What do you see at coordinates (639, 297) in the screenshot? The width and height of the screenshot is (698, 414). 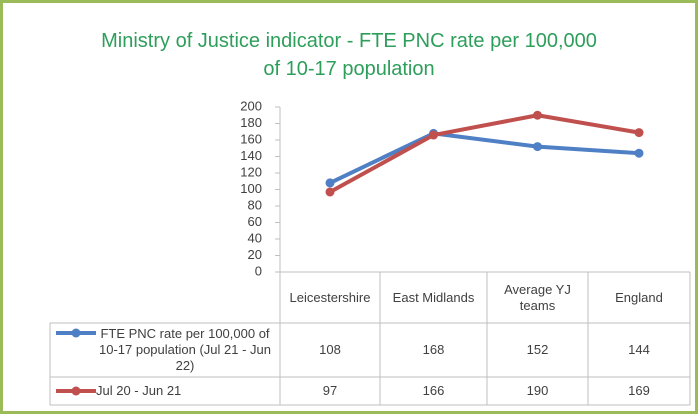 I see `x-category-label: England` at bounding box center [639, 297].